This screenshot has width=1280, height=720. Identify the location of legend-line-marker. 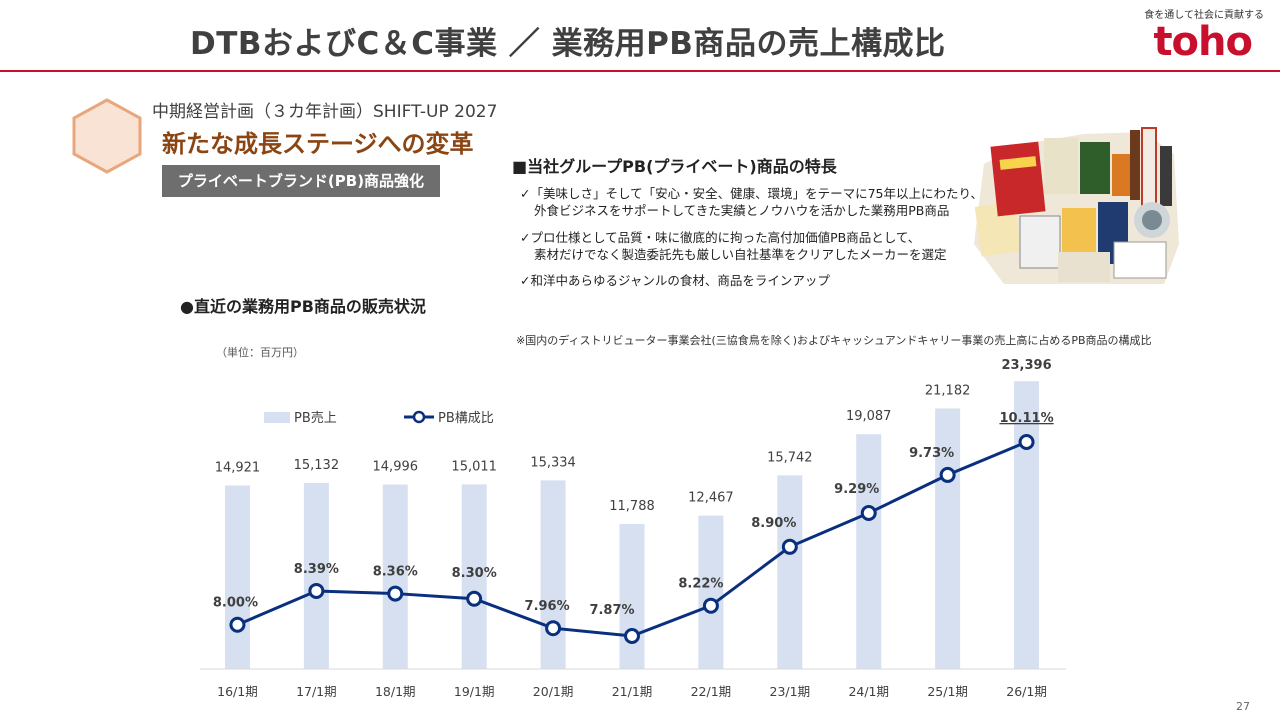
(419, 417).